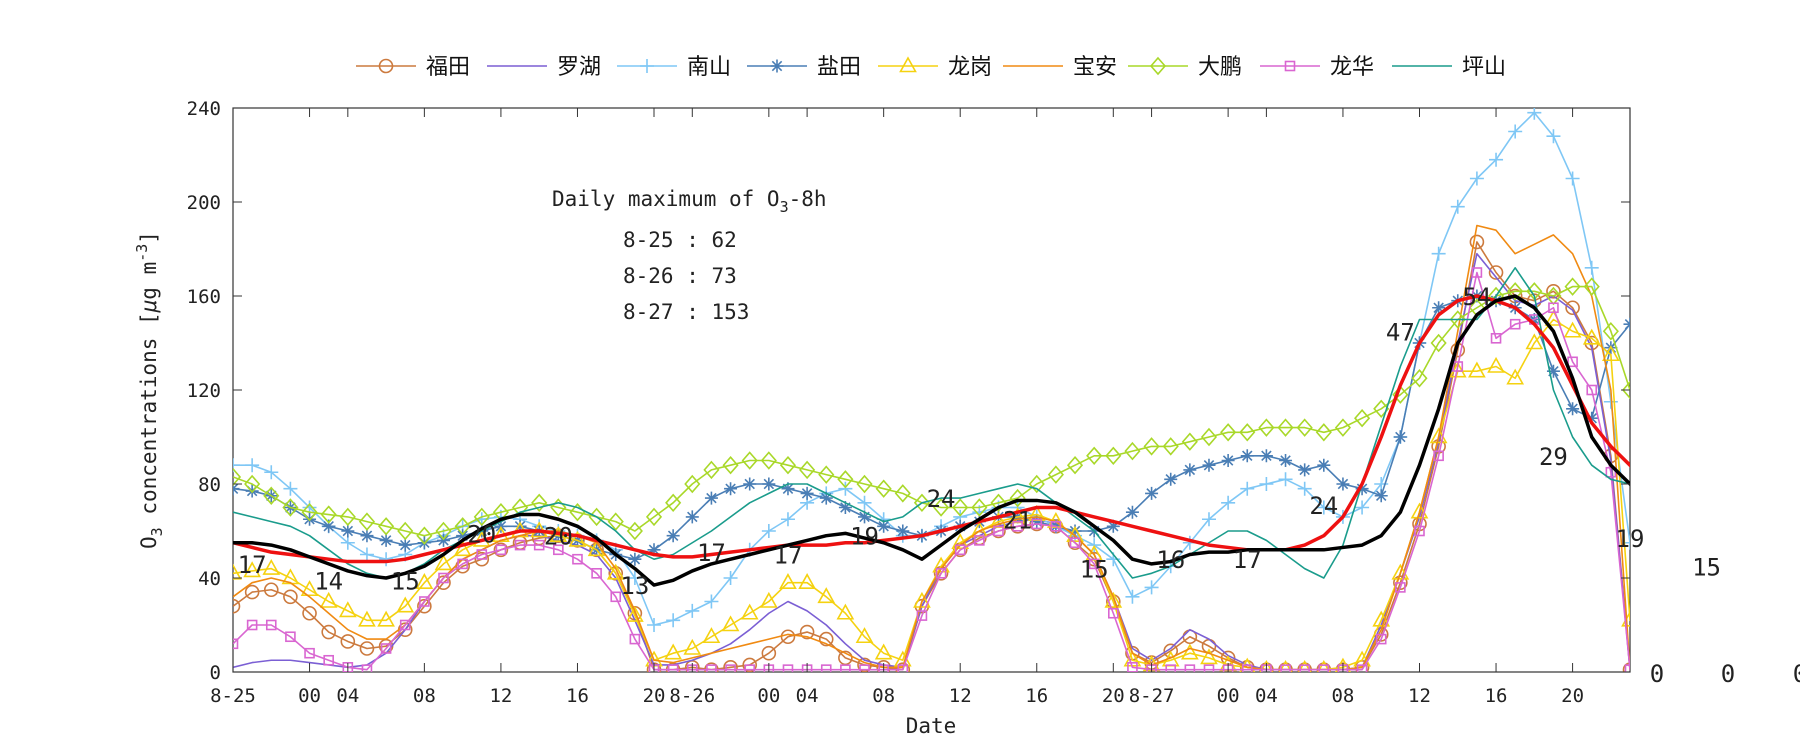  I want to click on point-label-10: 21, so click(1017, 520).